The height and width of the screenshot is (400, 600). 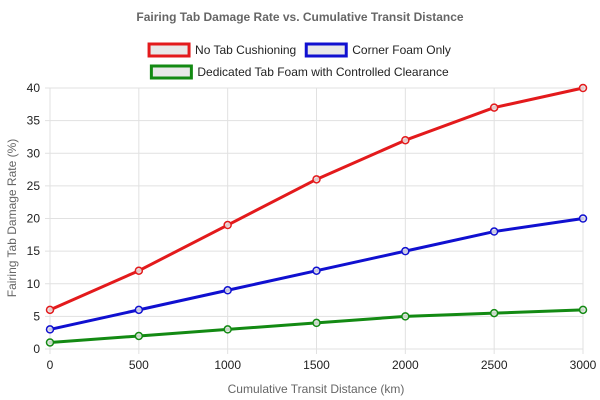 I want to click on x-tick-label: 2000, so click(x=405, y=365).